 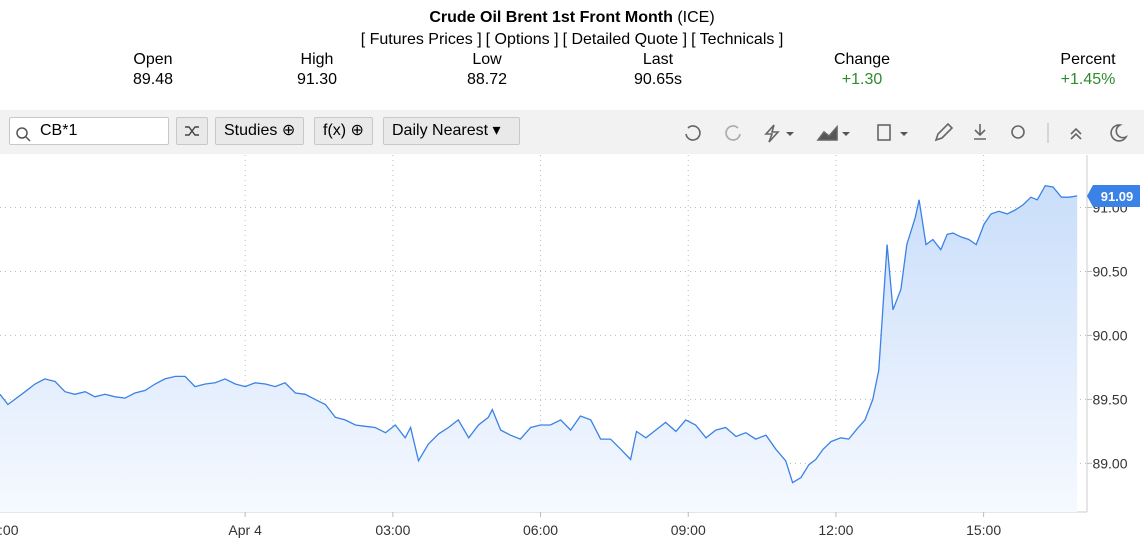 I want to click on redo-icon, so click(x=733, y=133).